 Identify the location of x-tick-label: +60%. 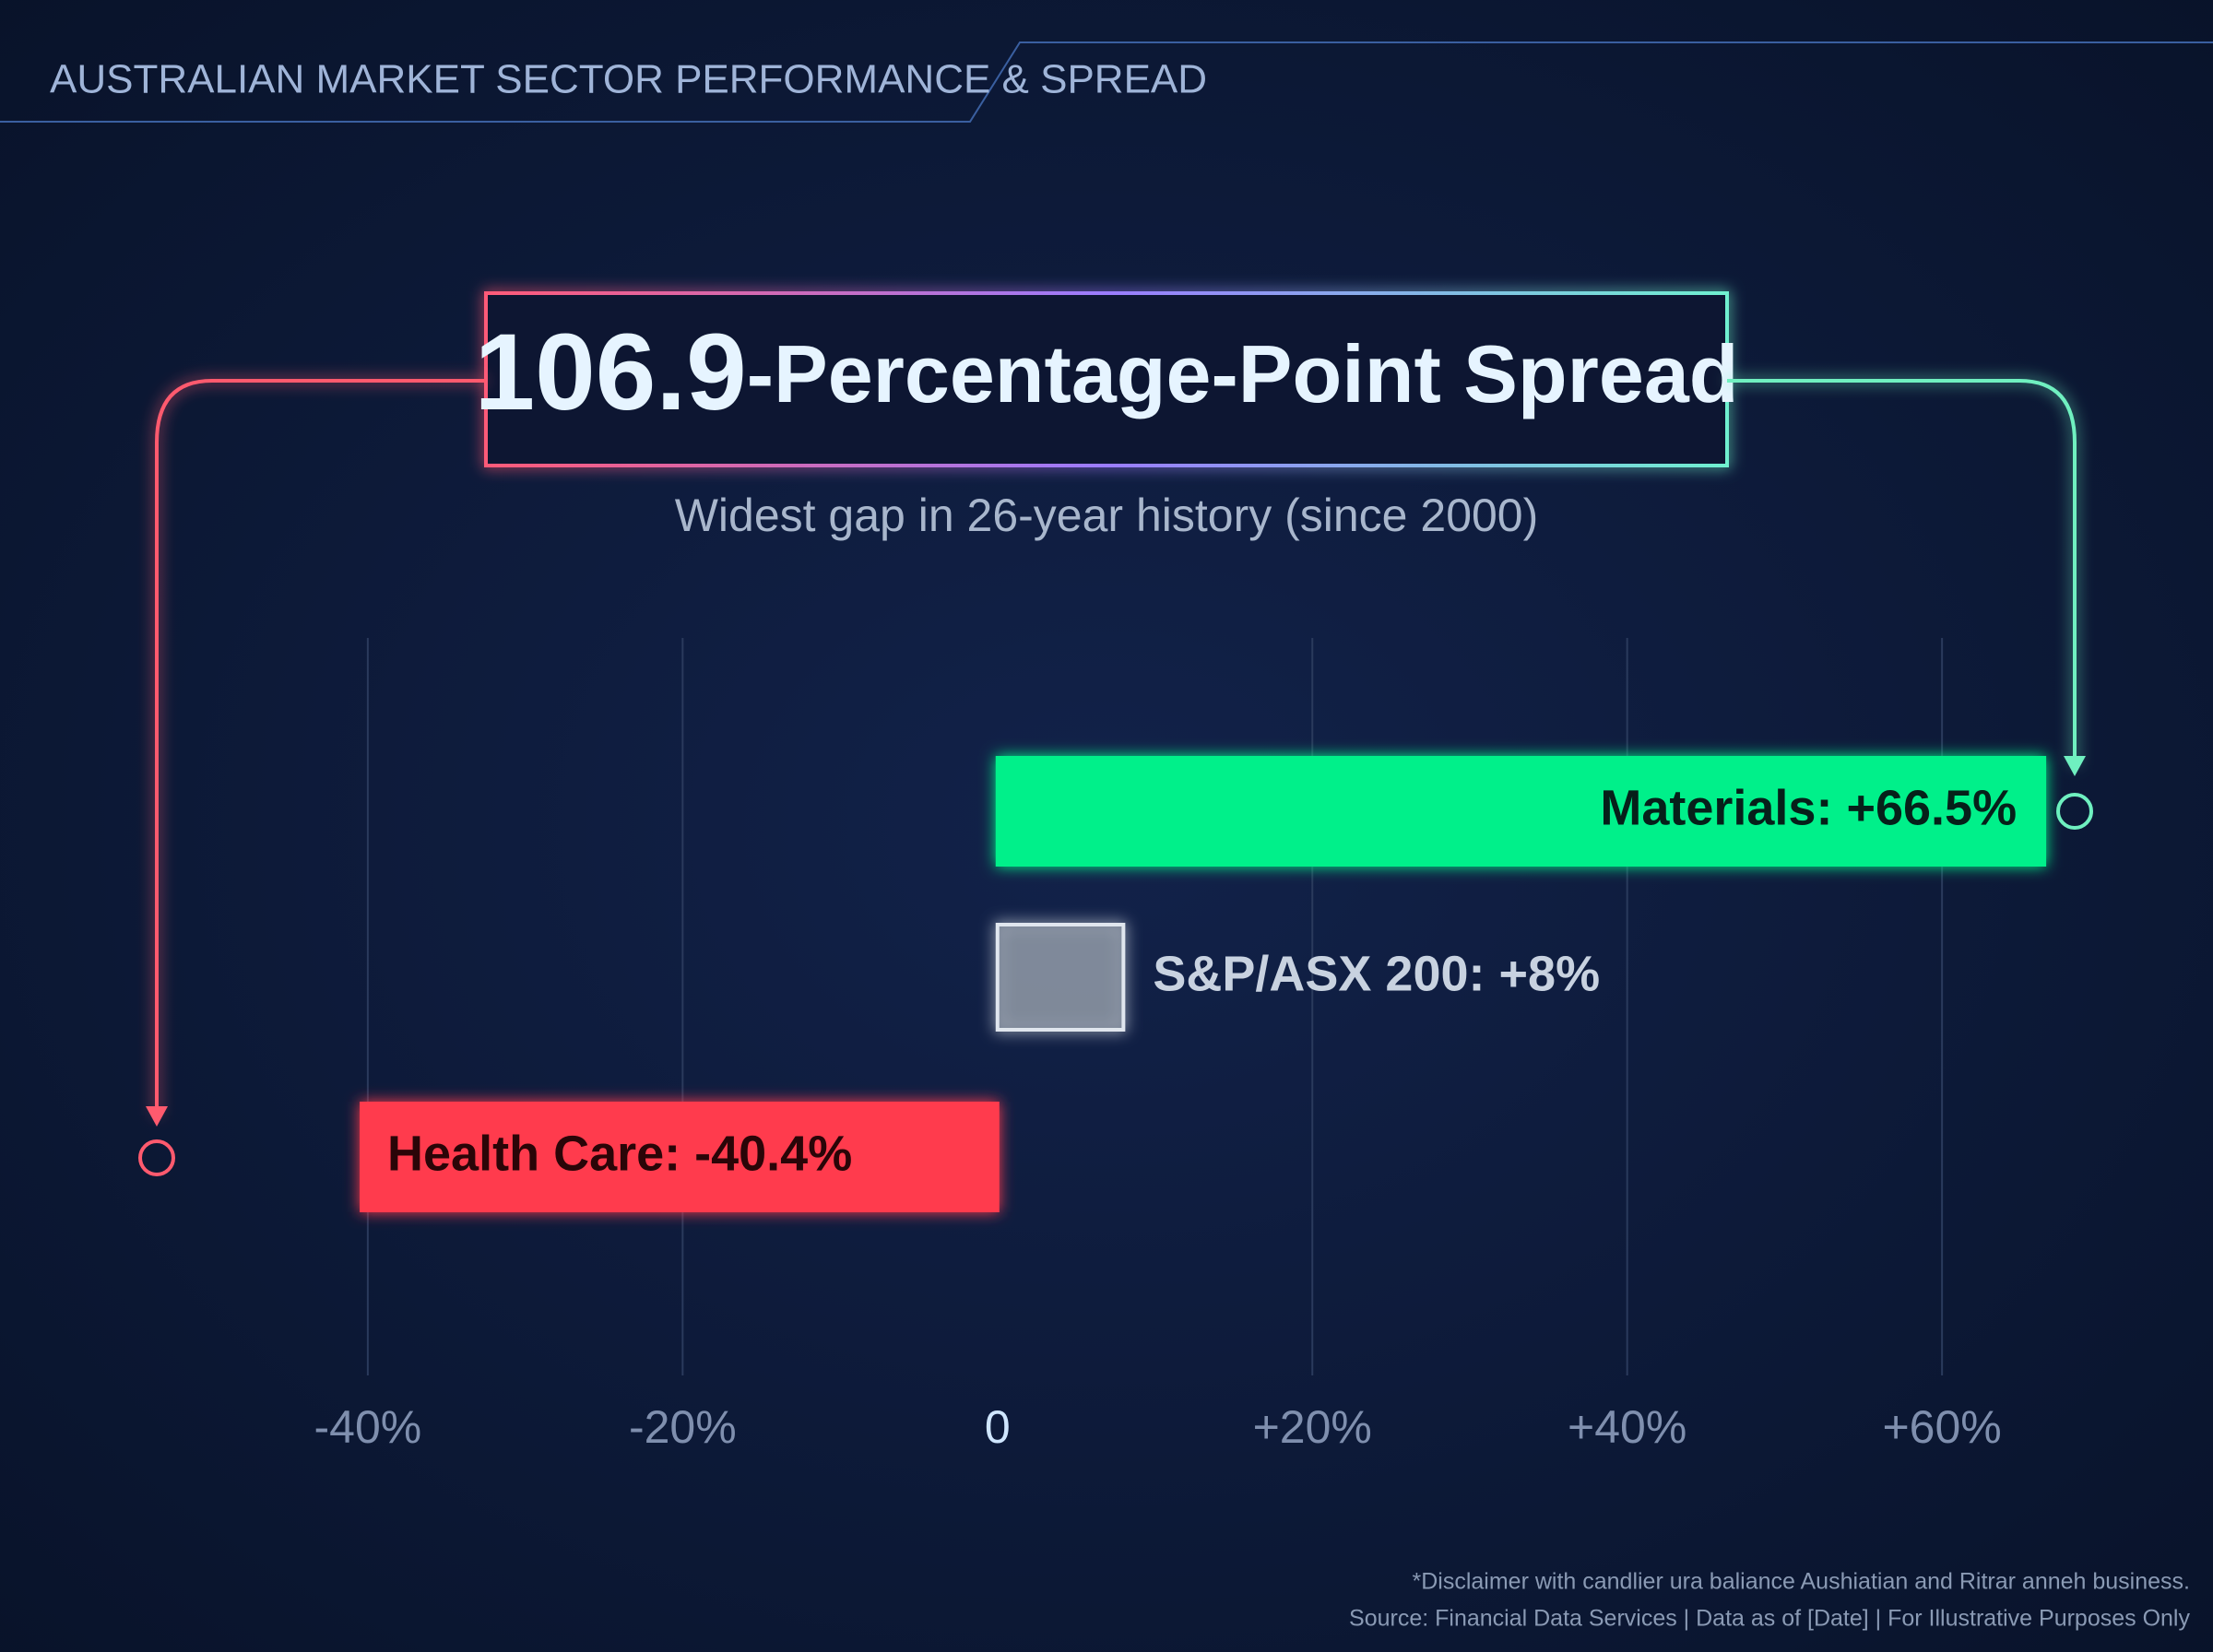
(1941, 1427).